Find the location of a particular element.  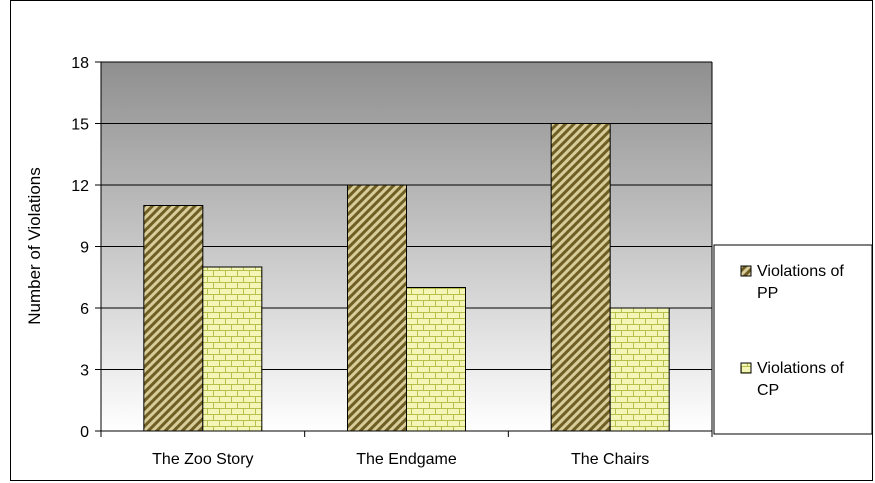

legend-label-1: PP is located at coordinates (767, 293).